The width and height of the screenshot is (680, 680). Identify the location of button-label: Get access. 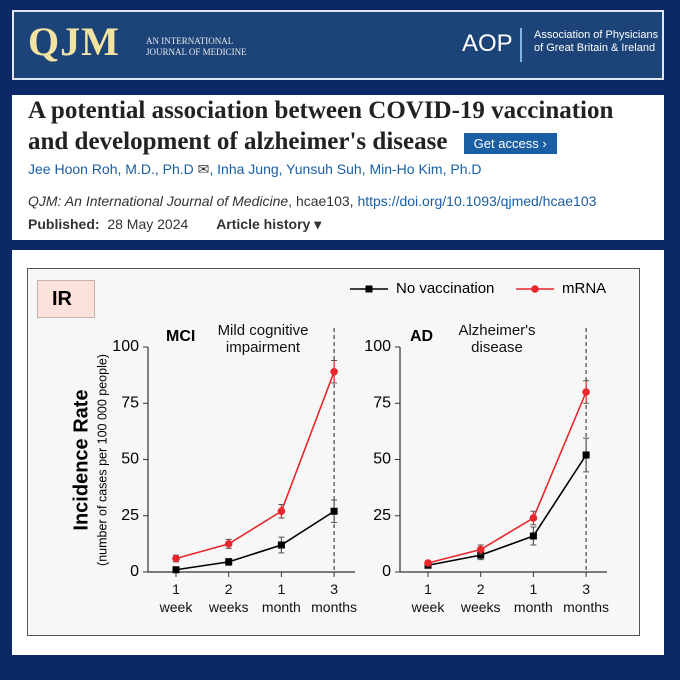
(506, 143).